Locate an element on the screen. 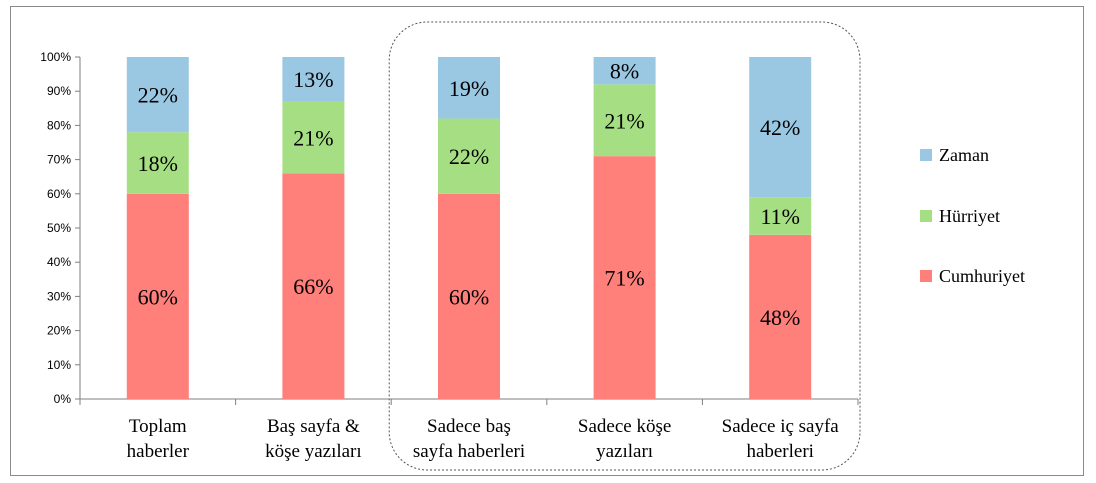 This screenshot has height=483, width=1096. data-label: 48% is located at coordinates (780, 317).